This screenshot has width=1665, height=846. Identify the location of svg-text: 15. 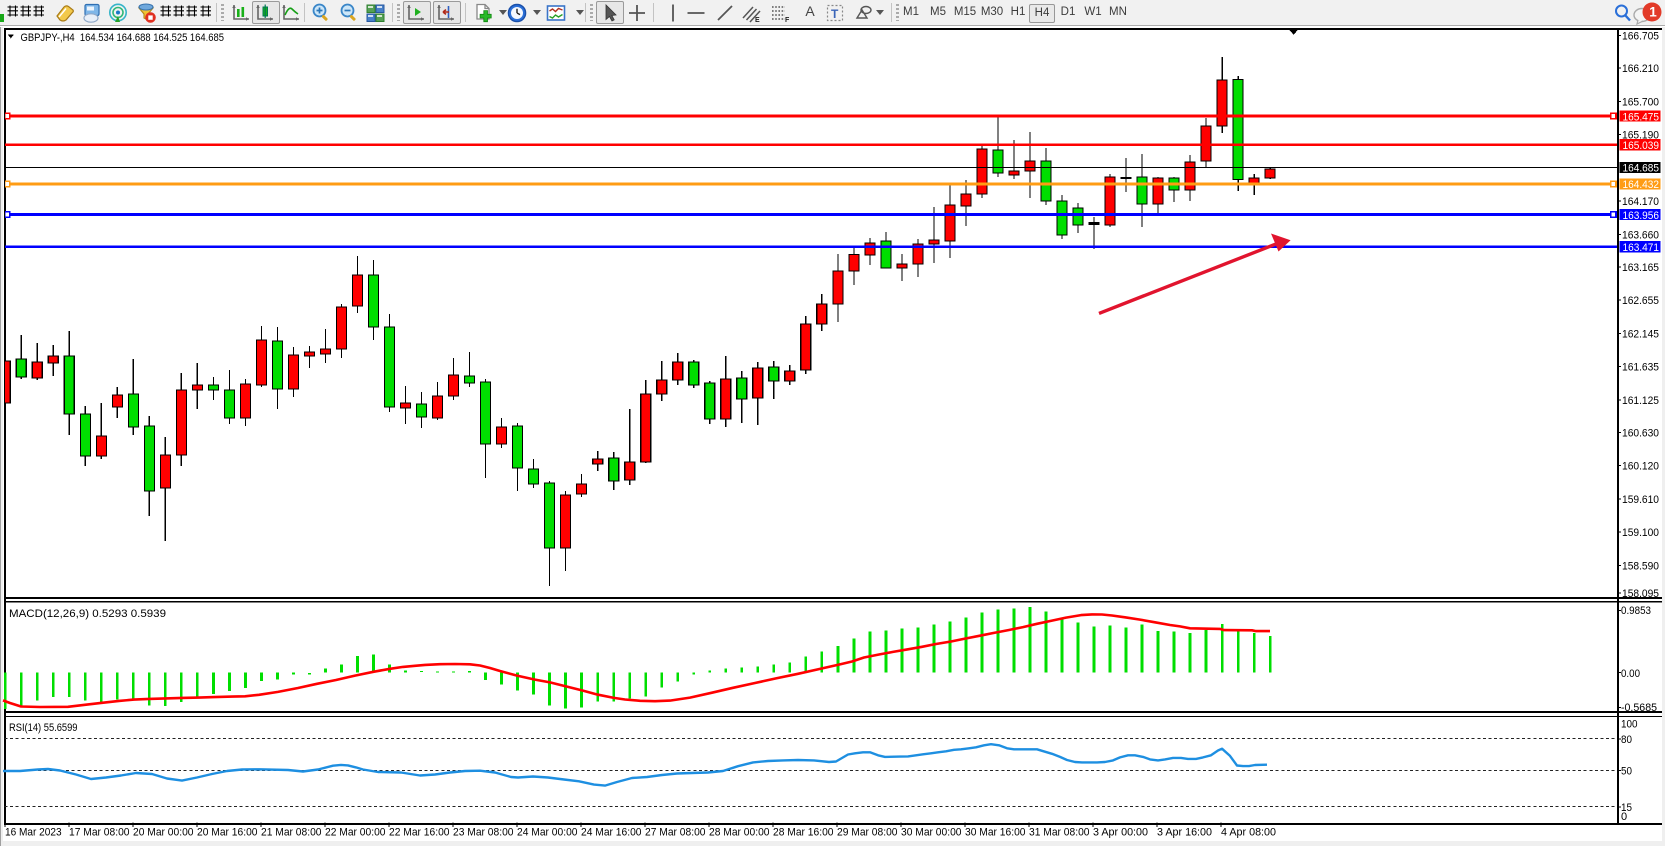
(1626, 808).